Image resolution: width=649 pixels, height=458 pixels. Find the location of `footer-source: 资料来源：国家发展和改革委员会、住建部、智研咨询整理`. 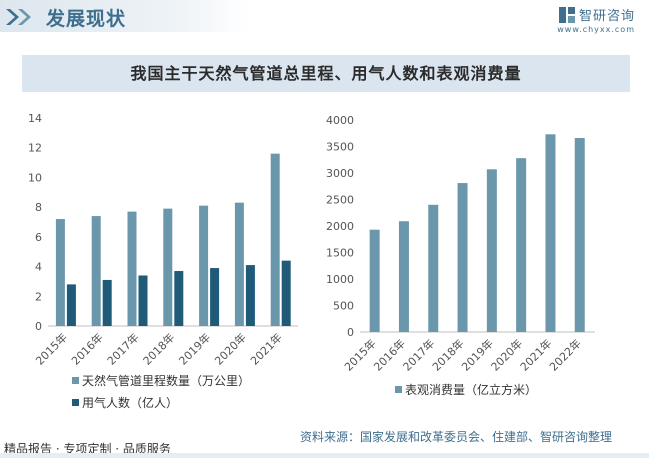

footer-source: 资料来源：国家发展和改革委员会、住建部、智研咨询整理 is located at coordinates (456, 437).